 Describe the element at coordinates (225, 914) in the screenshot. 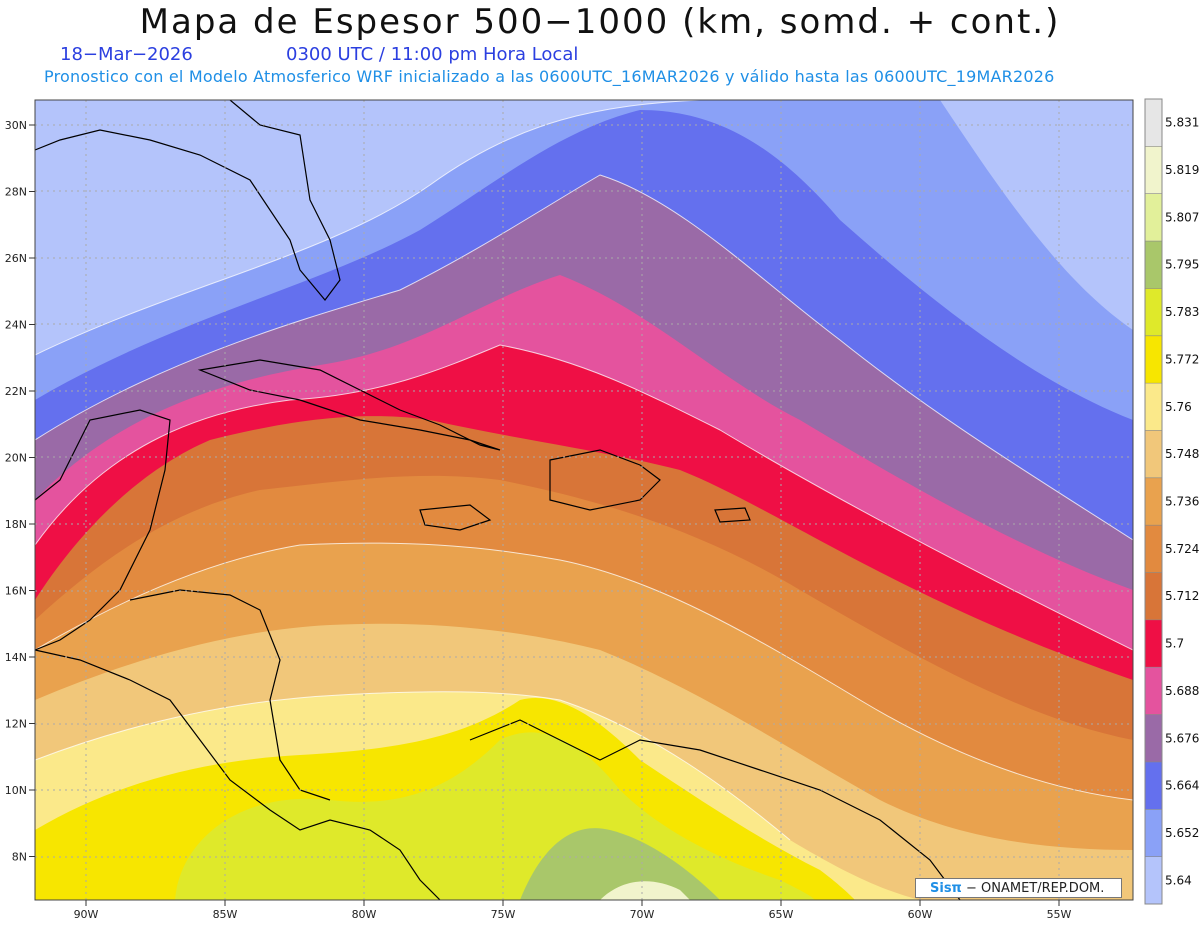

I see `lon-label: 85W` at that location.